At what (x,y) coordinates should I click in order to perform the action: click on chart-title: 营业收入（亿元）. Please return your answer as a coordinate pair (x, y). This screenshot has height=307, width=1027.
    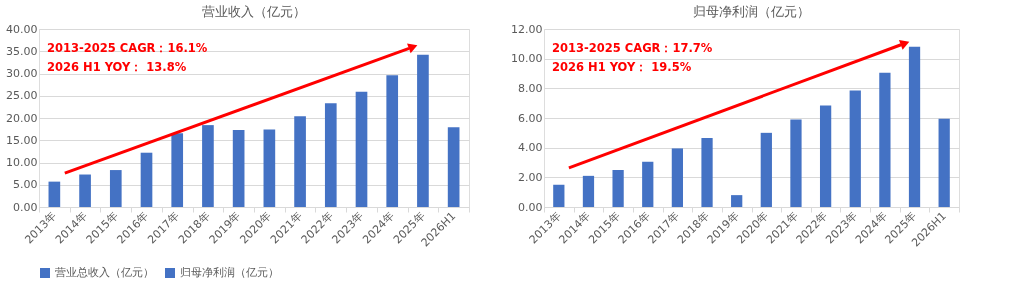
    Looking at the image, I should click on (254, 11).